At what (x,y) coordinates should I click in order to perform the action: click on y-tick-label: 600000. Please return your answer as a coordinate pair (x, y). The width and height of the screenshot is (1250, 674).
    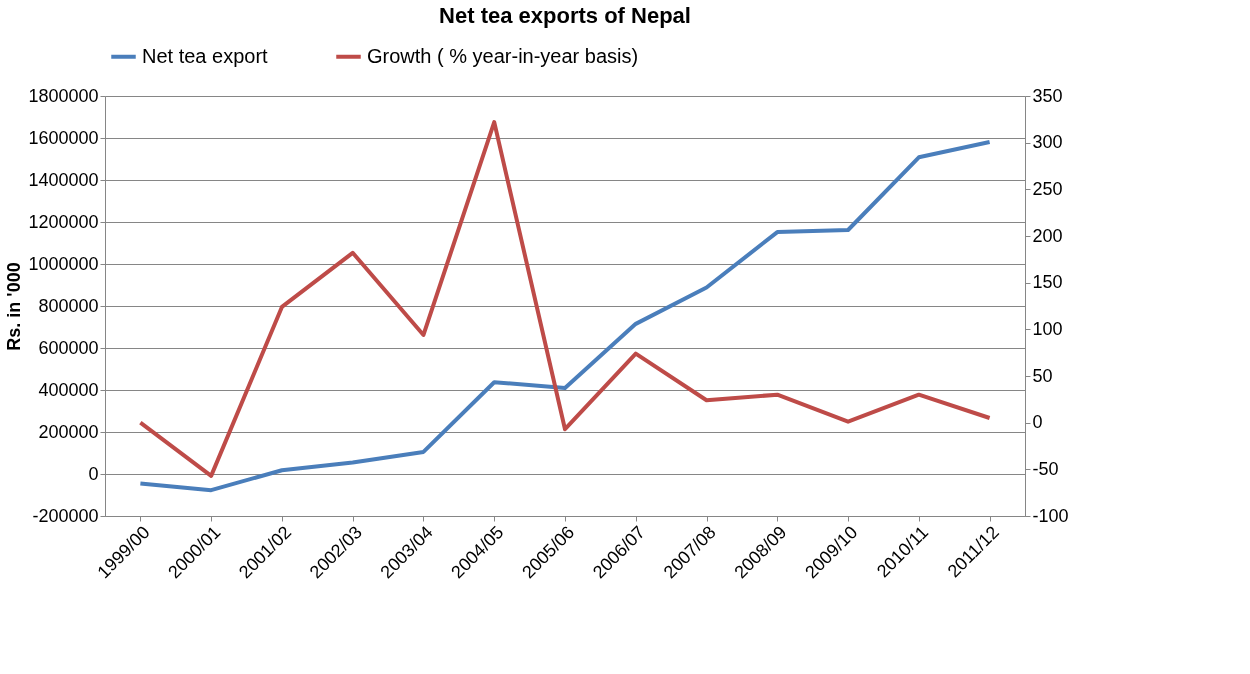
    Looking at the image, I should click on (68, 347).